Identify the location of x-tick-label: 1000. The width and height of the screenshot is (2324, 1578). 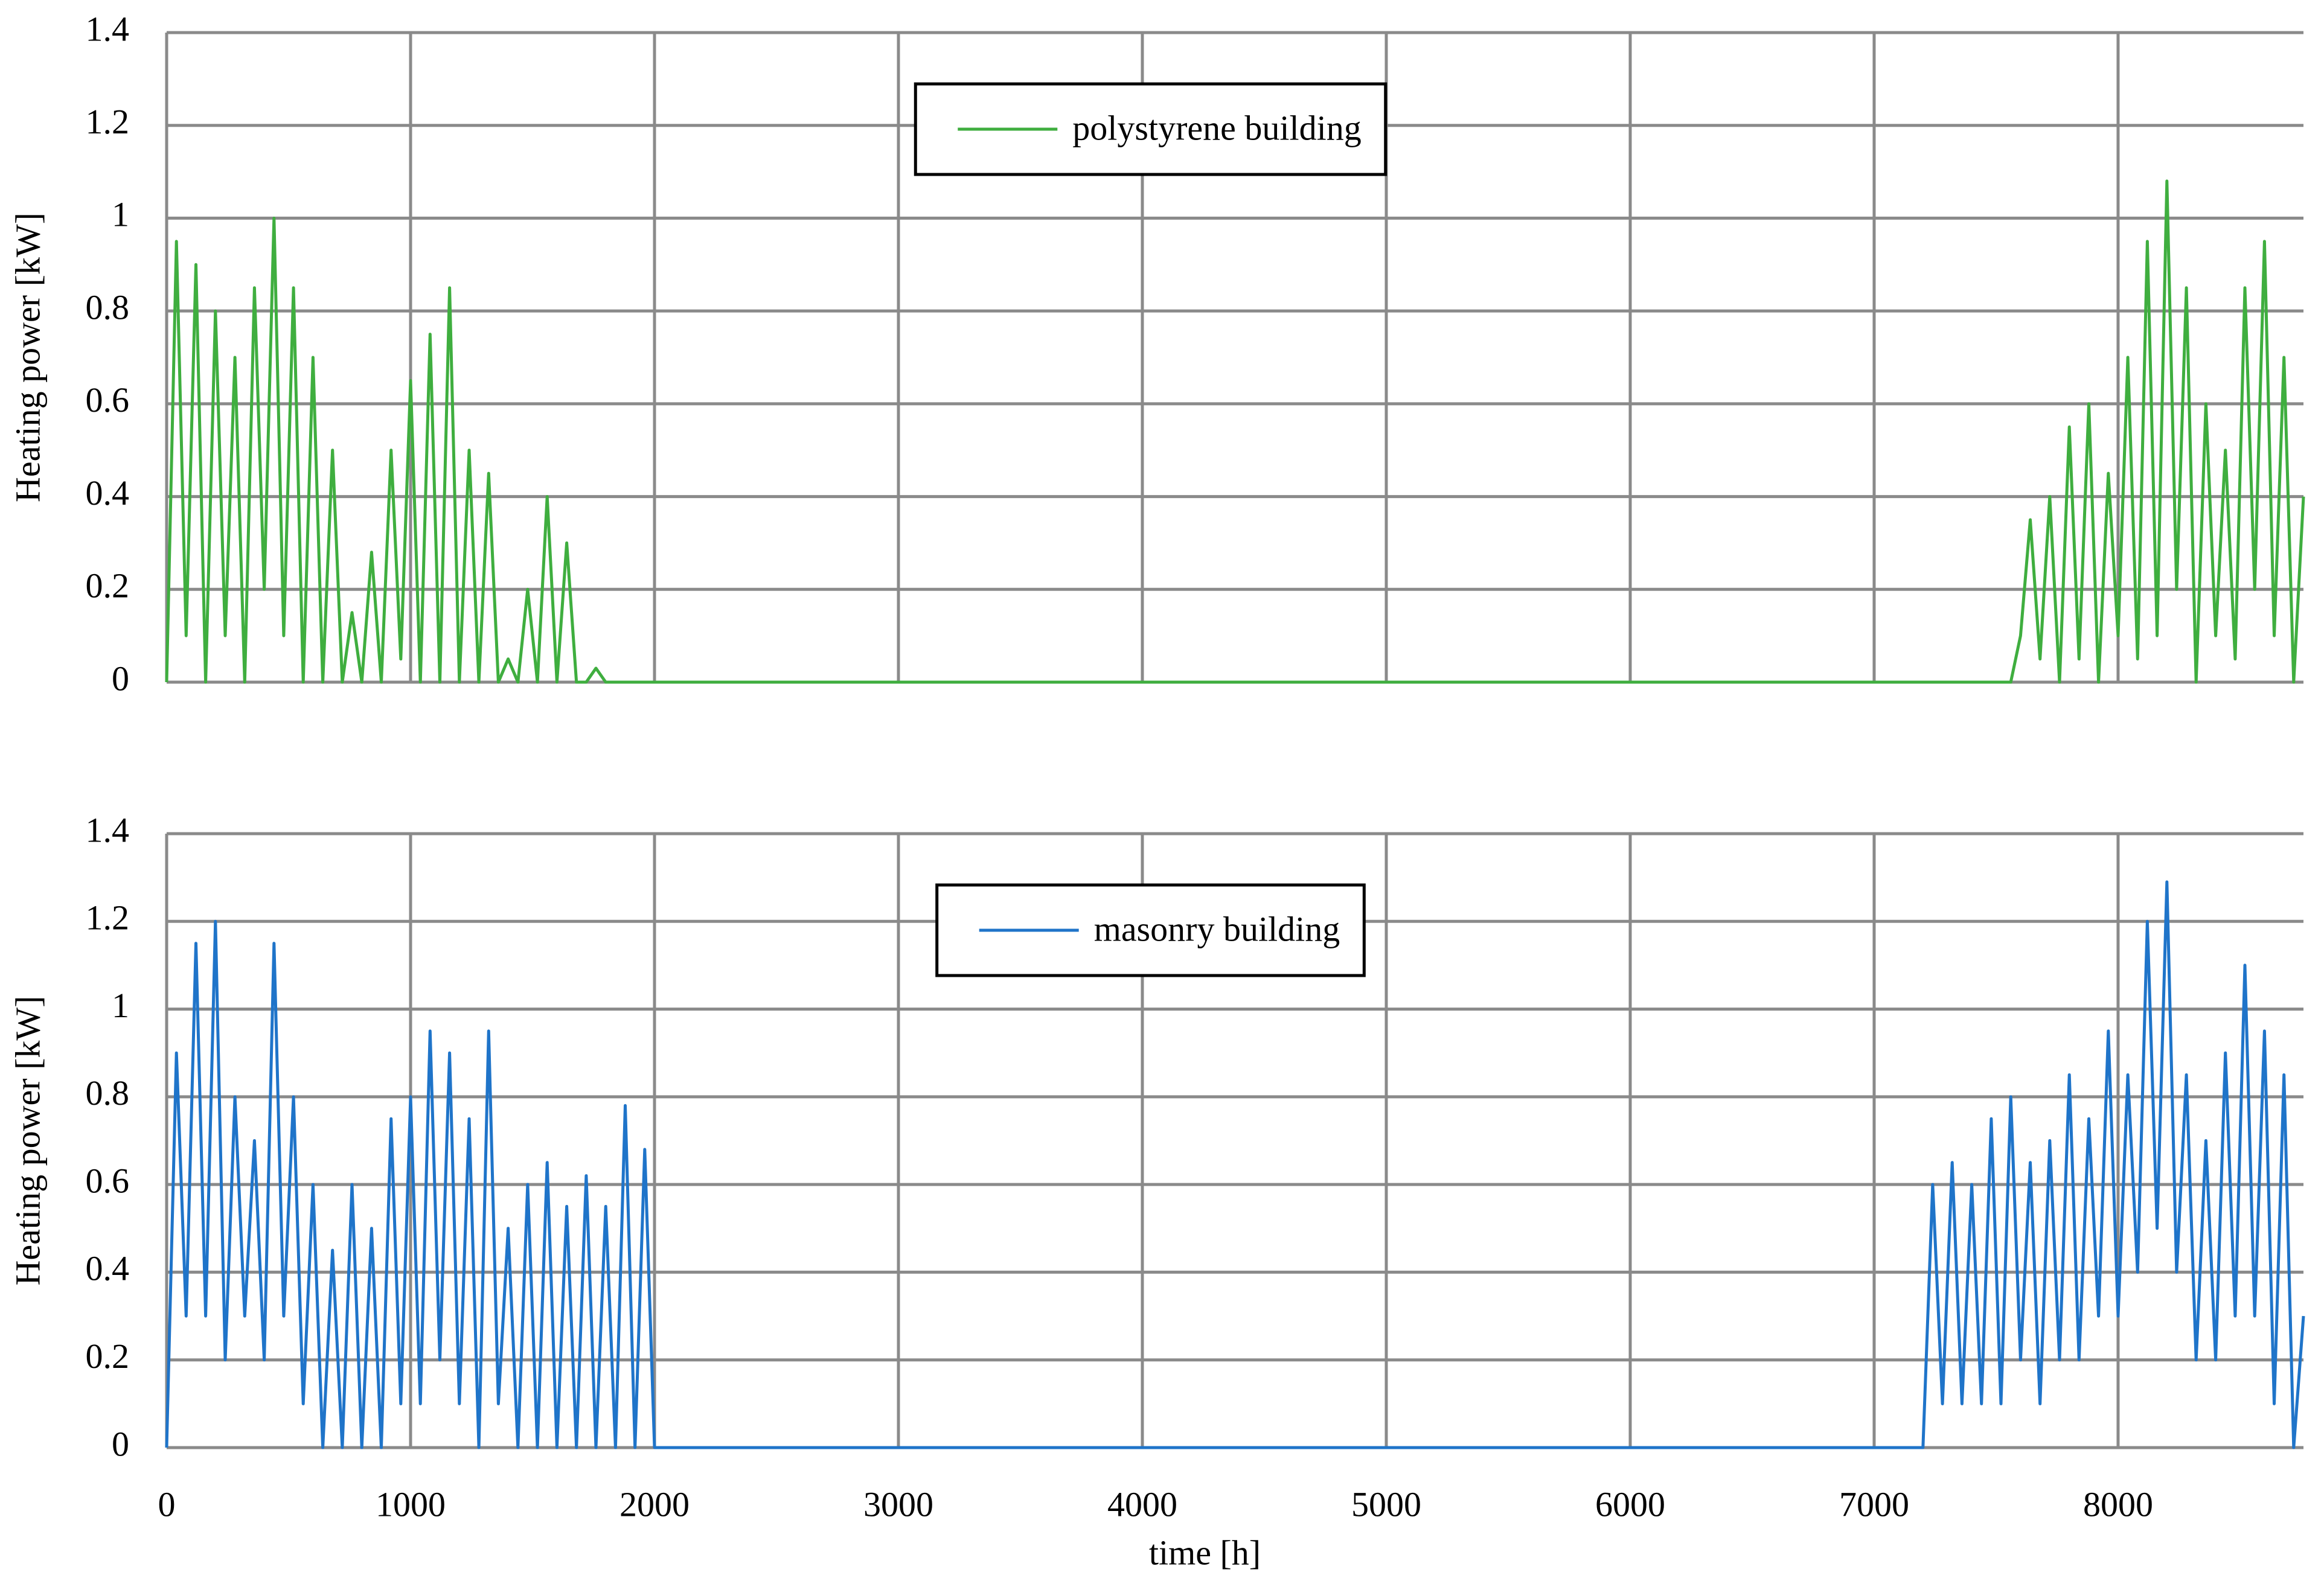
(411, 1504).